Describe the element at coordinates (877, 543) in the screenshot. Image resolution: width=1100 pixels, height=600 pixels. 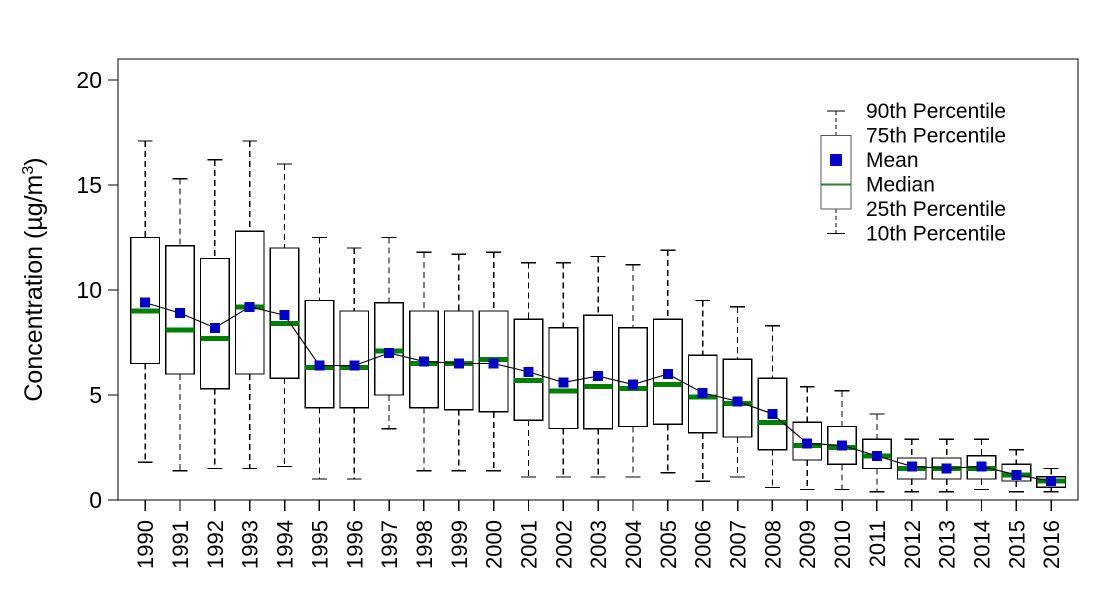
I see `x-tick-label: 2011` at that location.